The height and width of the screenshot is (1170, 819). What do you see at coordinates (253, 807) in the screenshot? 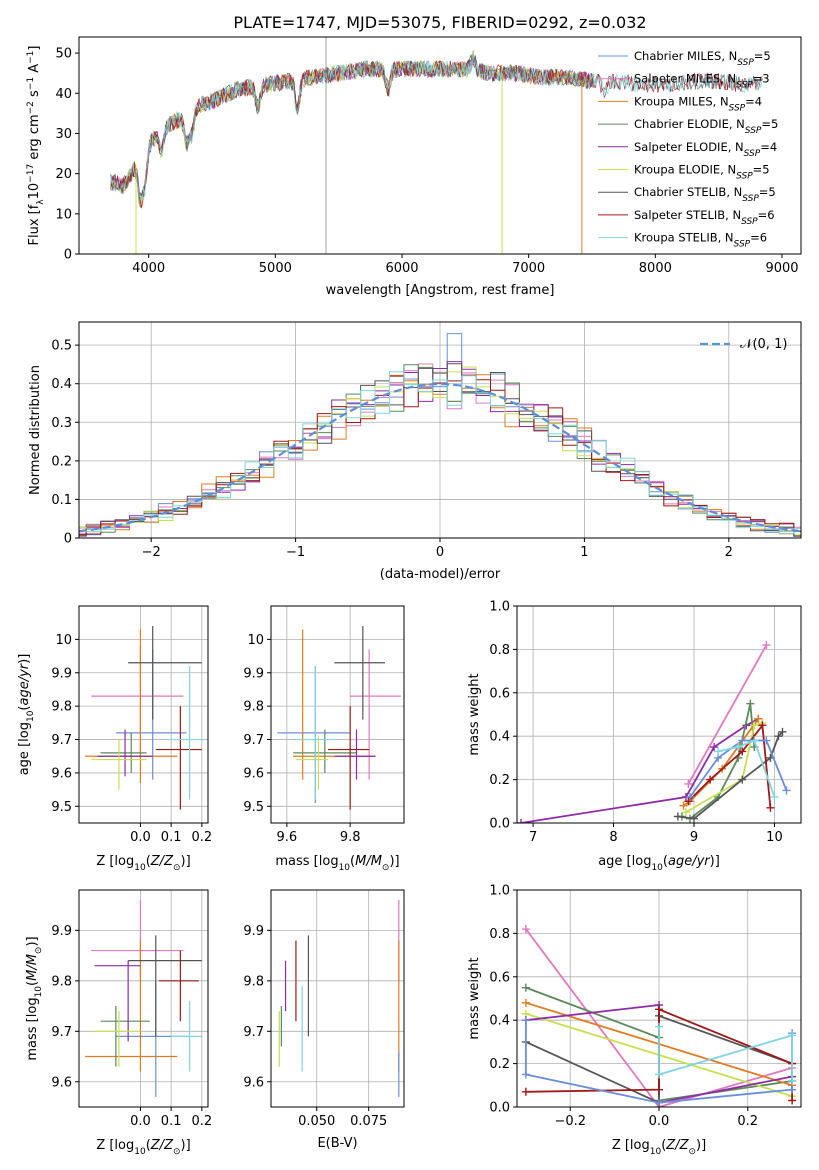
I see `y-tick-label: 9.5` at bounding box center [253, 807].